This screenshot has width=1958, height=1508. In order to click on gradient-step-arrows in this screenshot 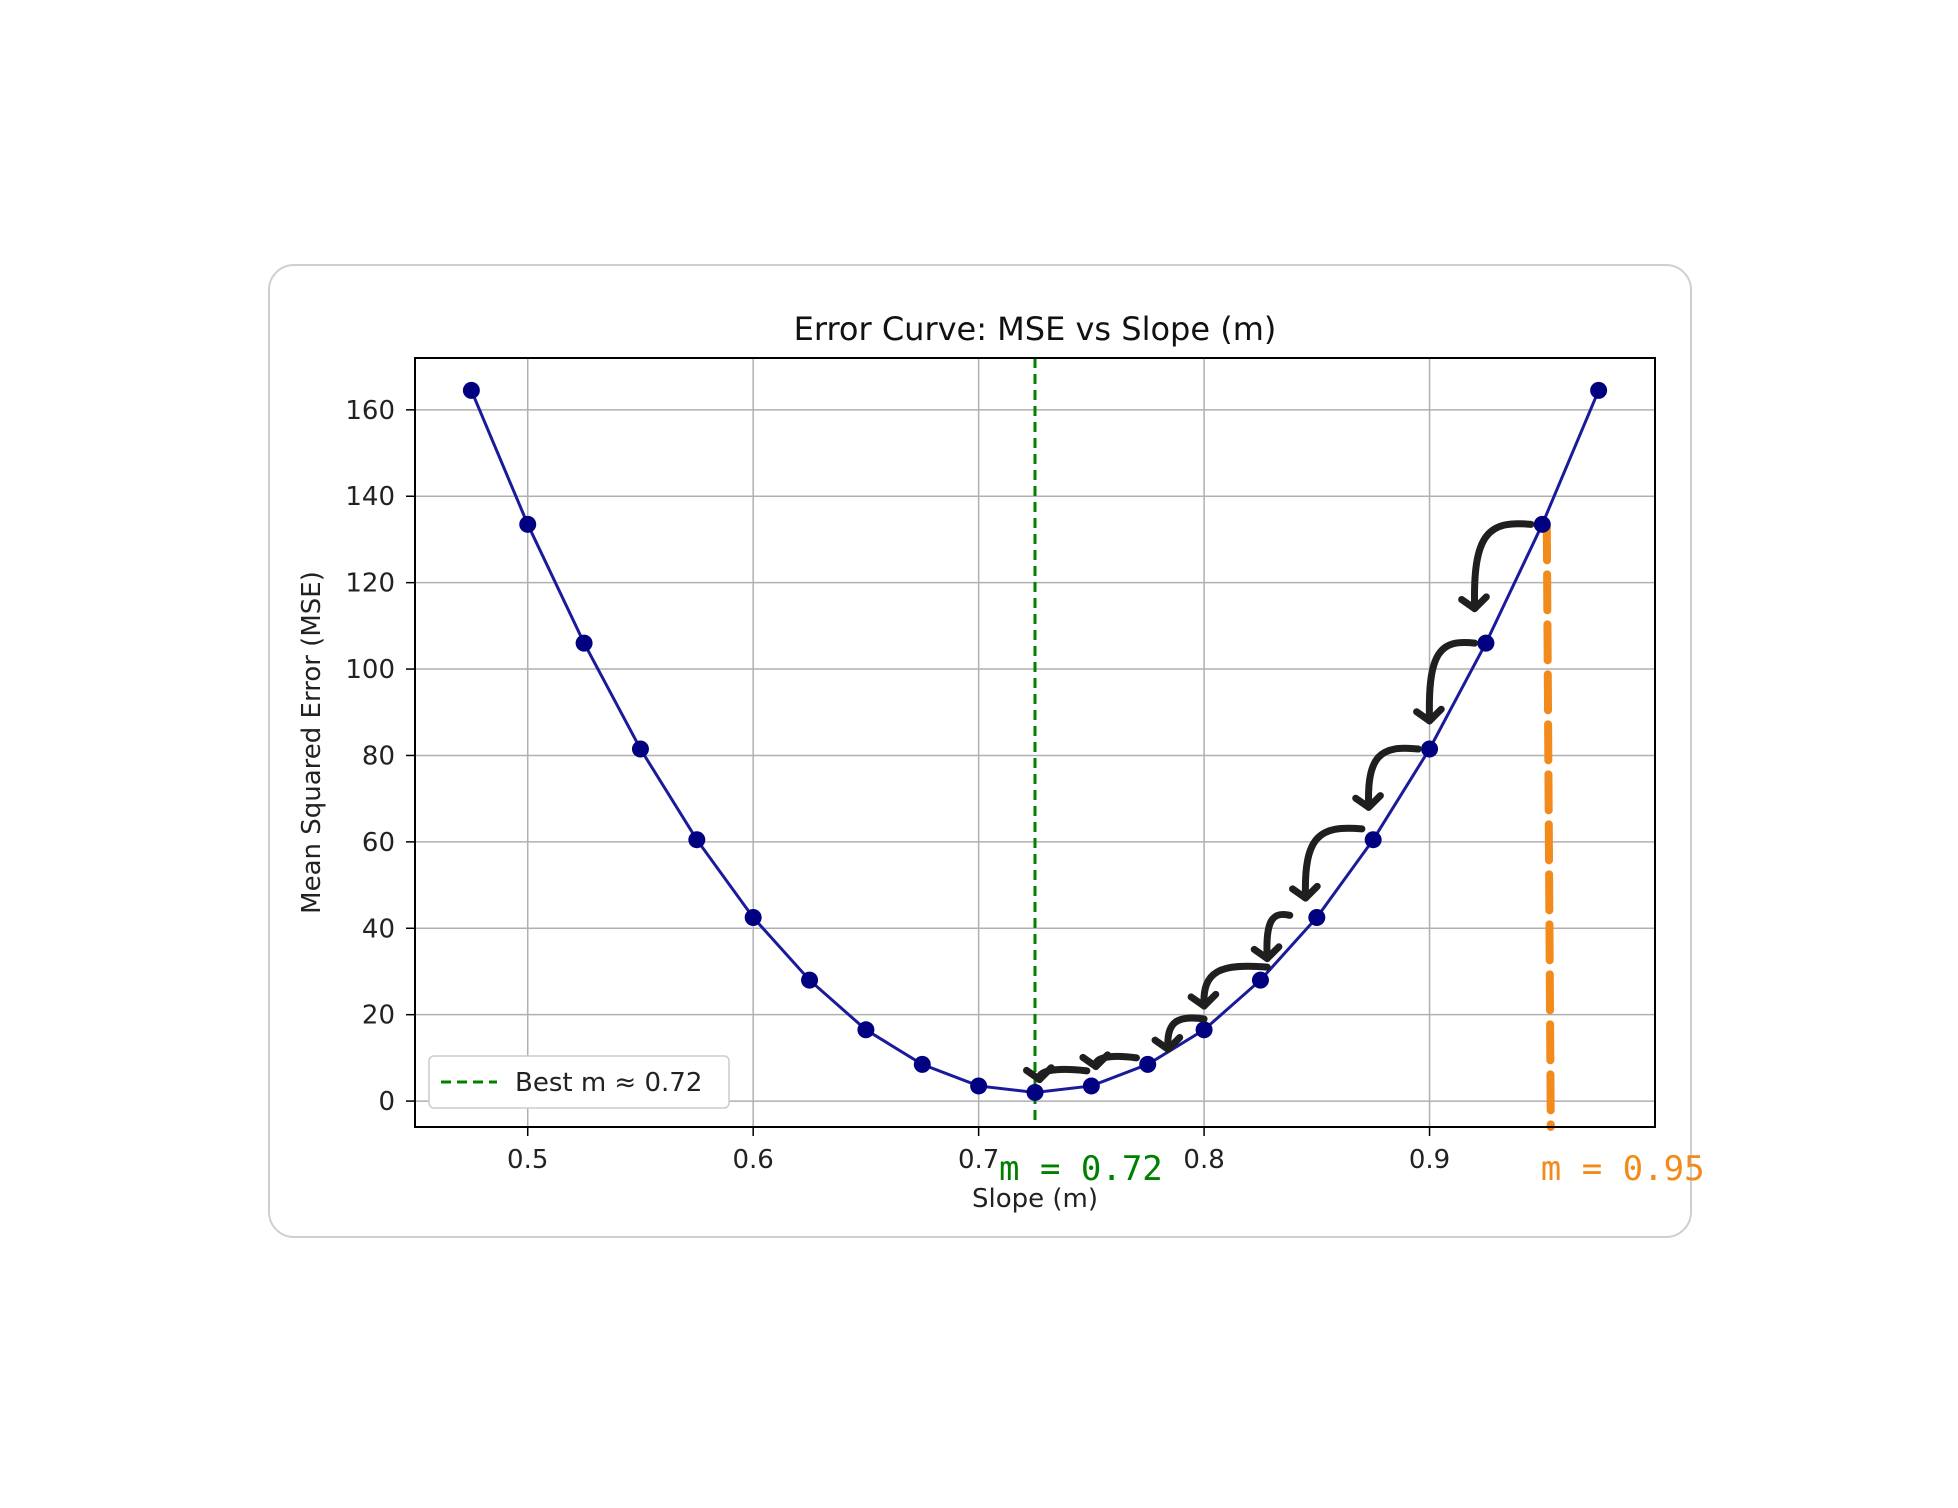, I will do `click(1279, 801)`.